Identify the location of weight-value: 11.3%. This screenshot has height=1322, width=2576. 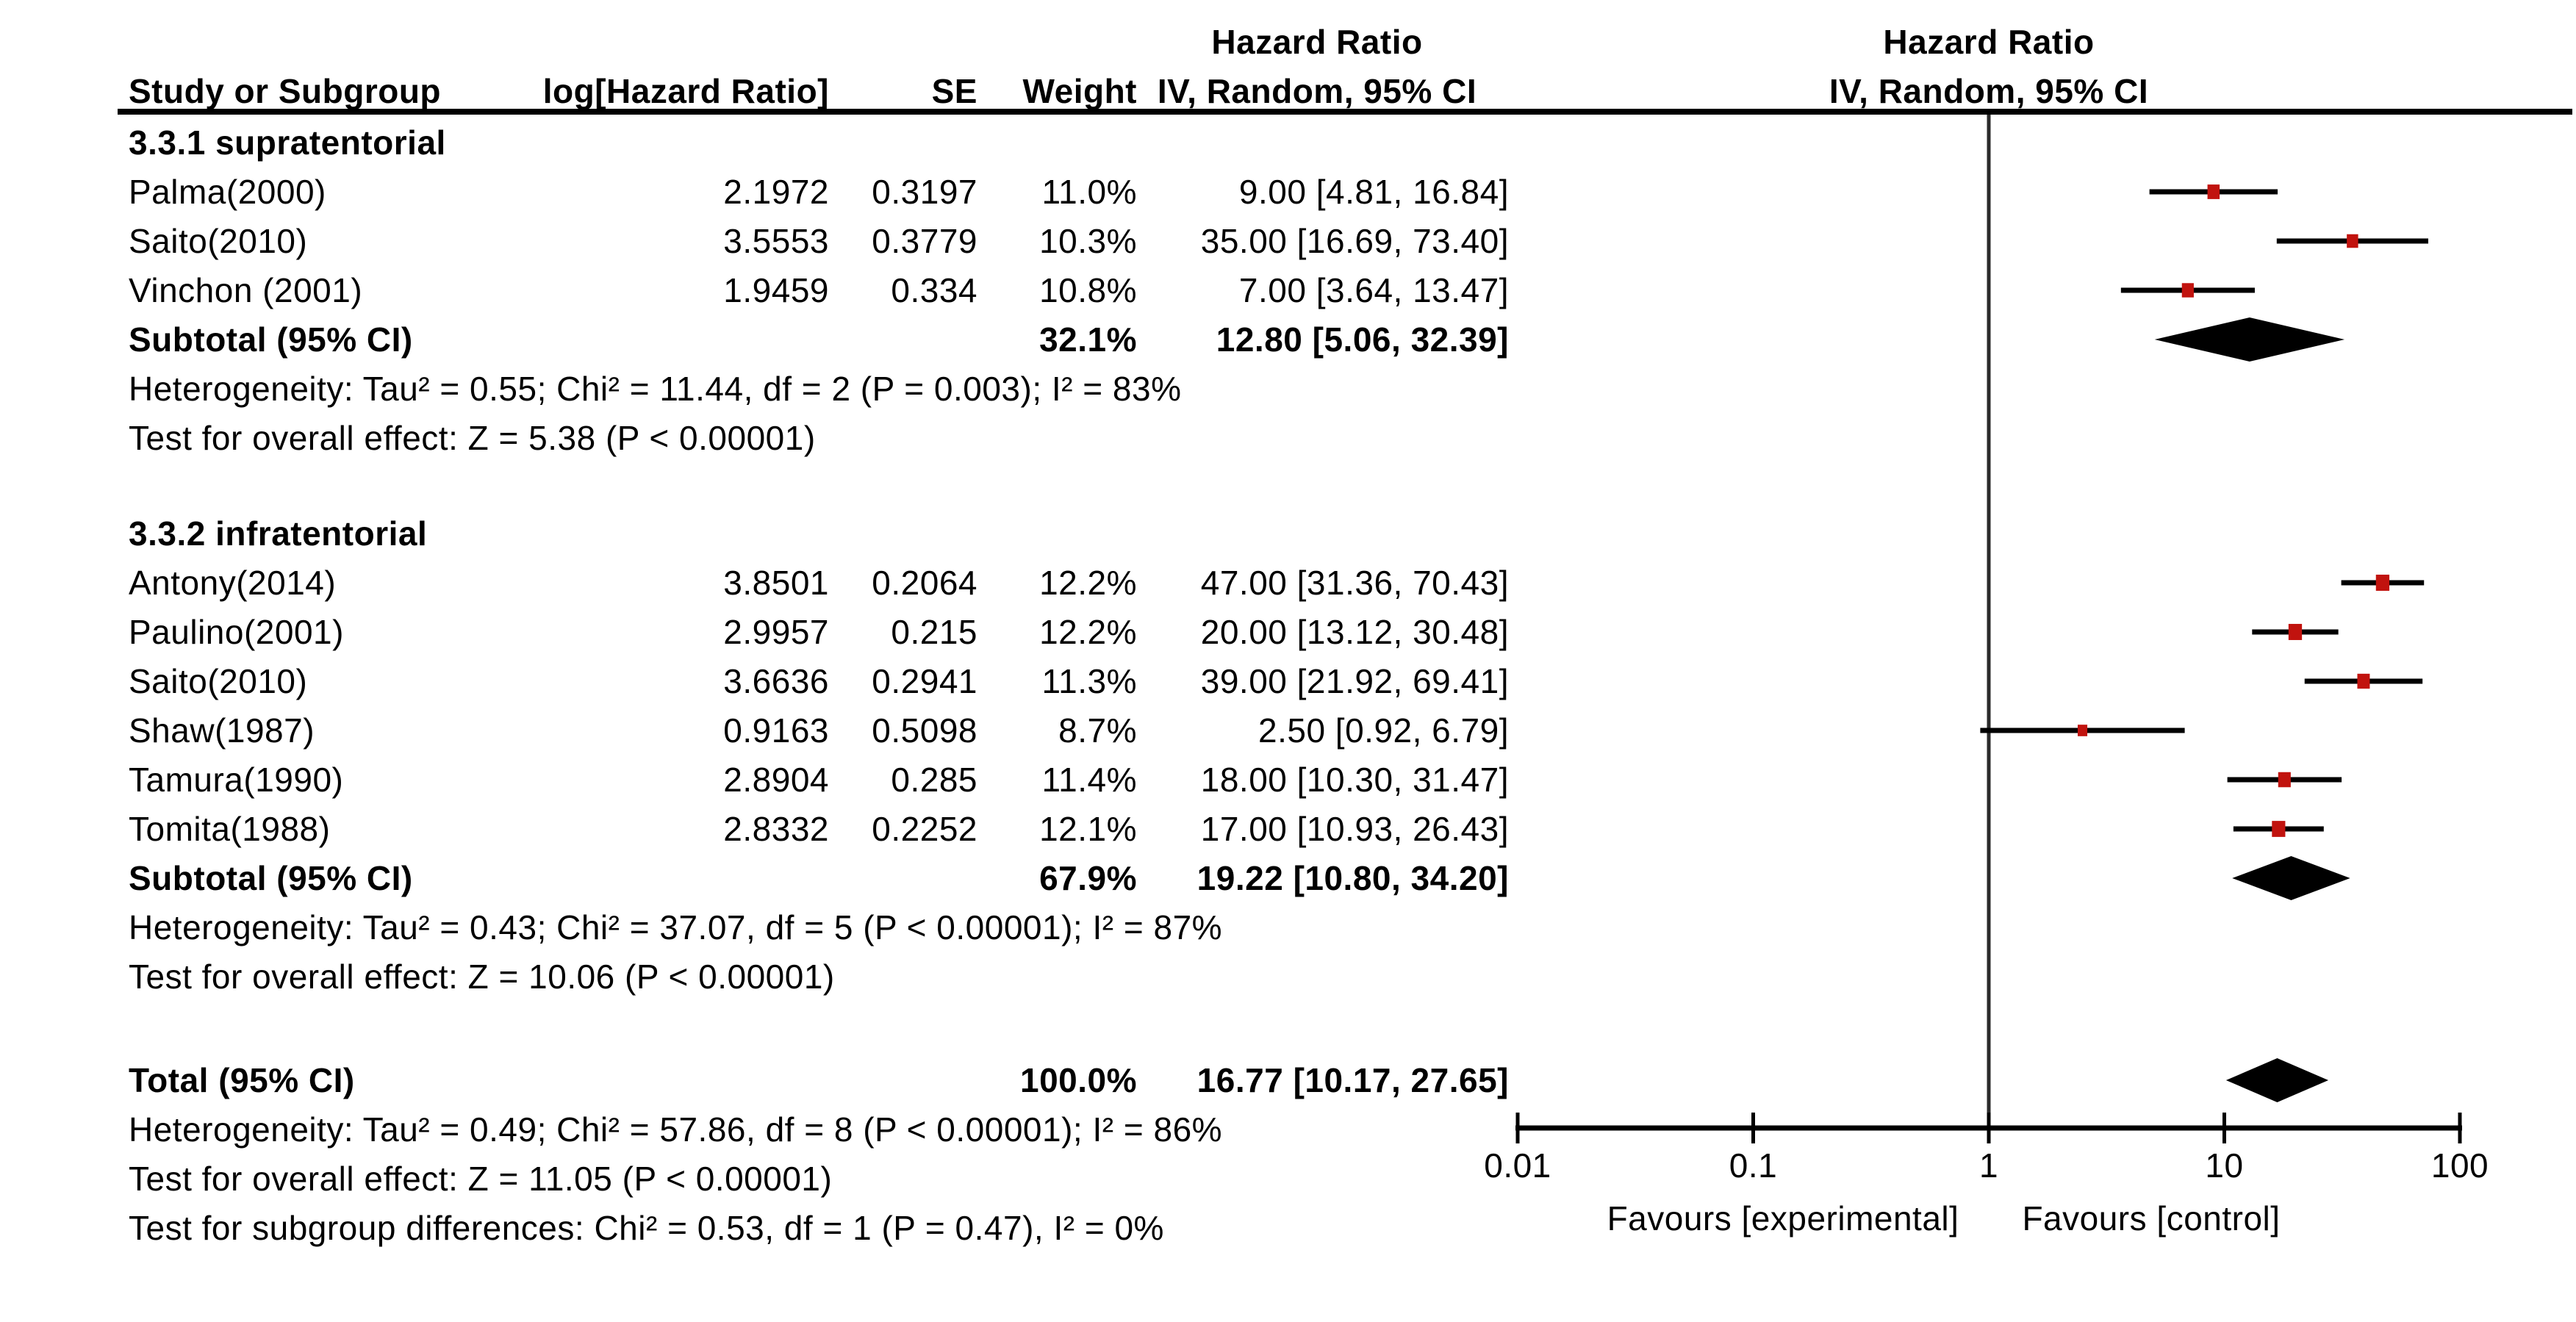
(1089, 681).